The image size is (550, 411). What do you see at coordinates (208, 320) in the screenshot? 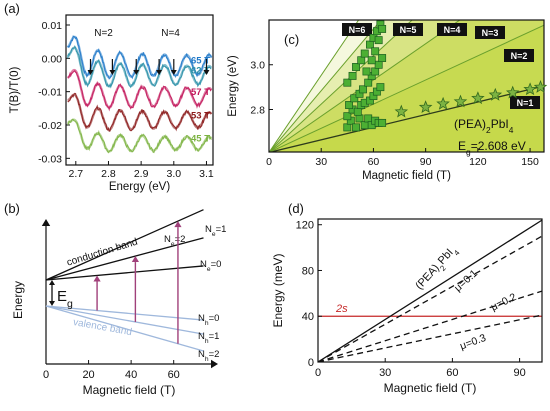
I see `level-label-nh0: Nh=0` at bounding box center [208, 320].